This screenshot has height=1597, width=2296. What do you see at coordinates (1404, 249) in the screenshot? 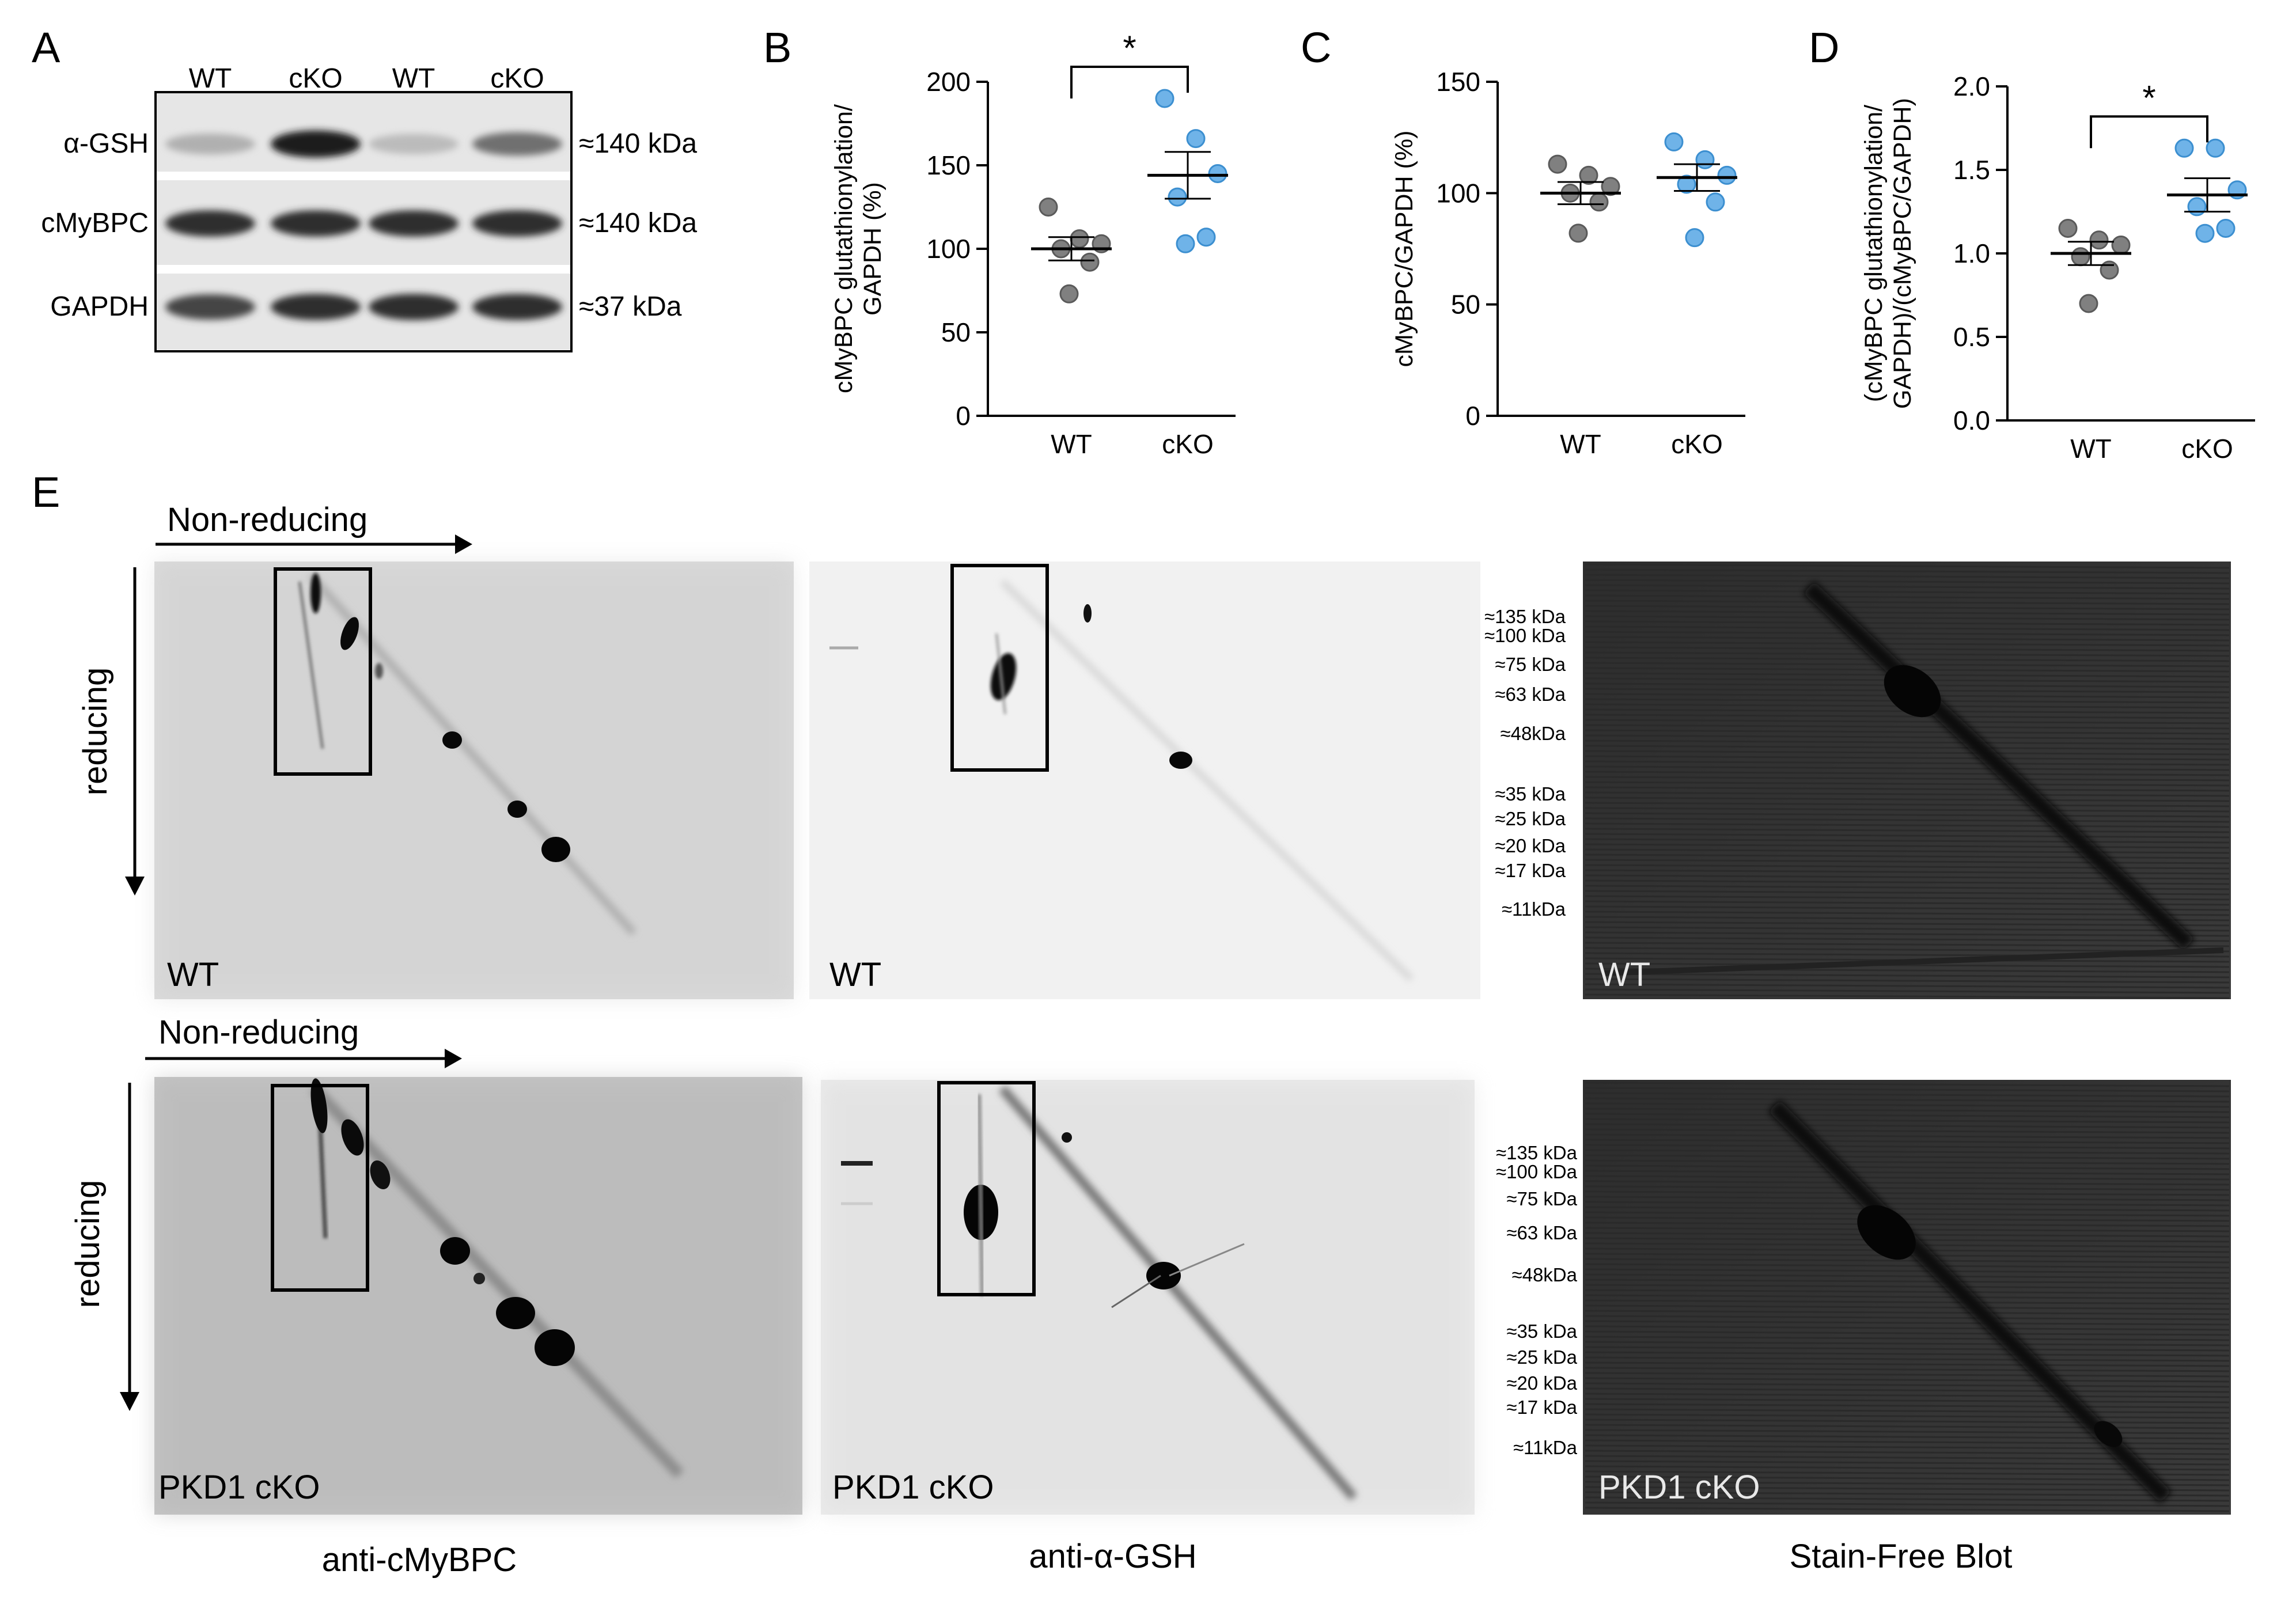
I see `y-axis-label-line: cMyBPC/GAPDH (%)` at bounding box center [1404, 249].